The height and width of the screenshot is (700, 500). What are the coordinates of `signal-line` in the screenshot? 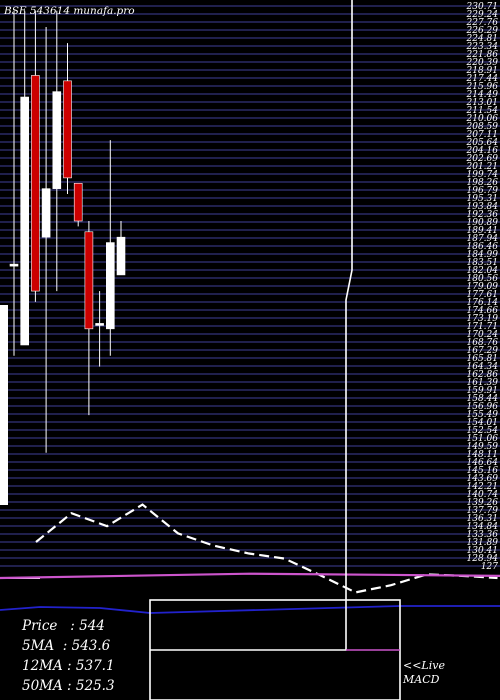 It's located at (250, 576).